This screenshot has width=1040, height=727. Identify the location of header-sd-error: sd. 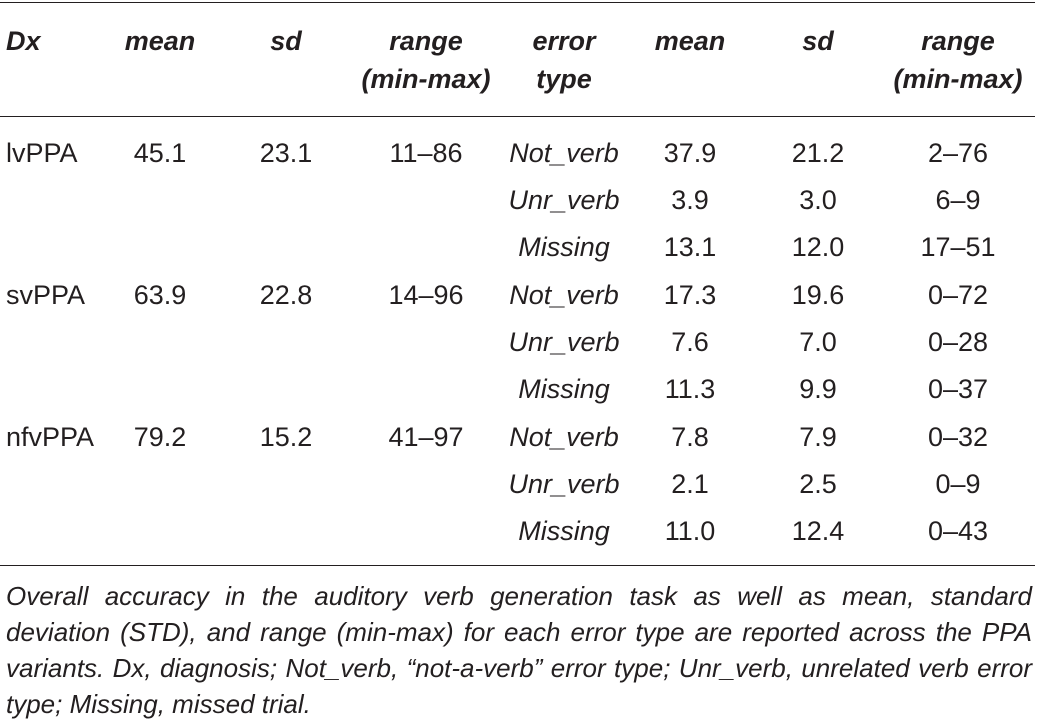
(818, 41).